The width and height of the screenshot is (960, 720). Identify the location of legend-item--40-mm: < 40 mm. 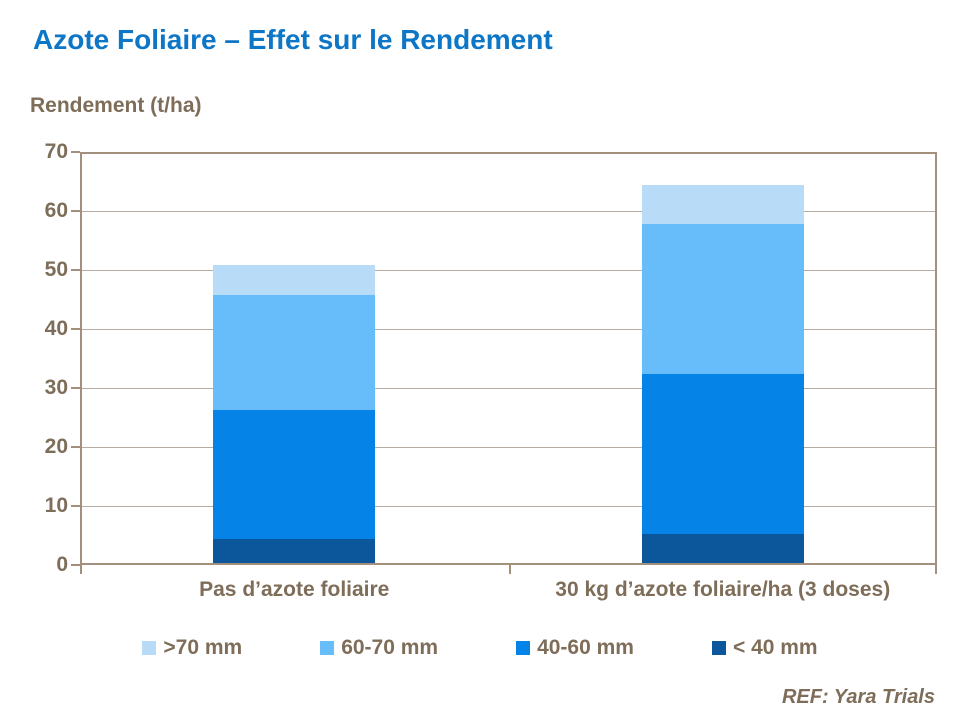
(764, 648).